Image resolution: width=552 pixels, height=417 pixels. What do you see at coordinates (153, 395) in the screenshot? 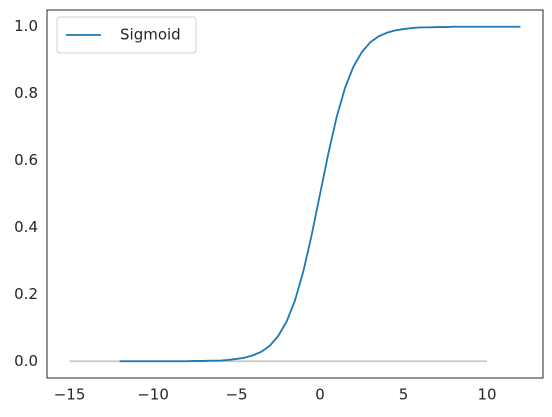
I see `x-tick-label: −10` at bounding box center [153, 395].